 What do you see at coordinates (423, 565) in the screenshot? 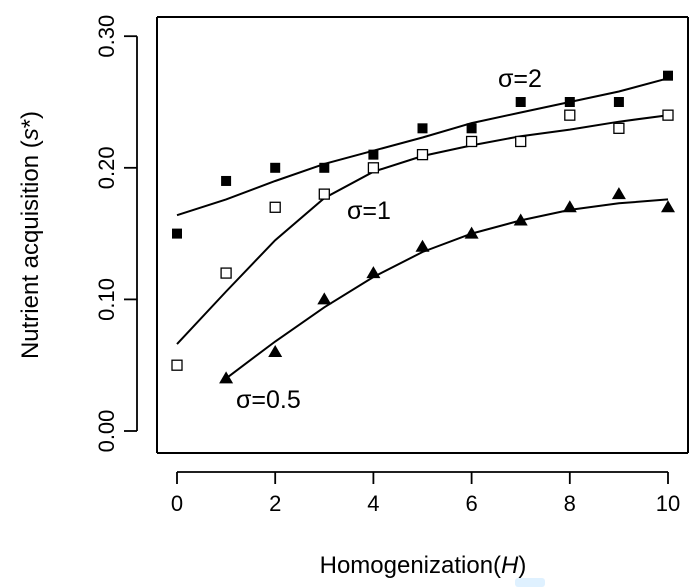
I see `x-axis-label: Homogenization(H)` at bounding box center [423, 565].